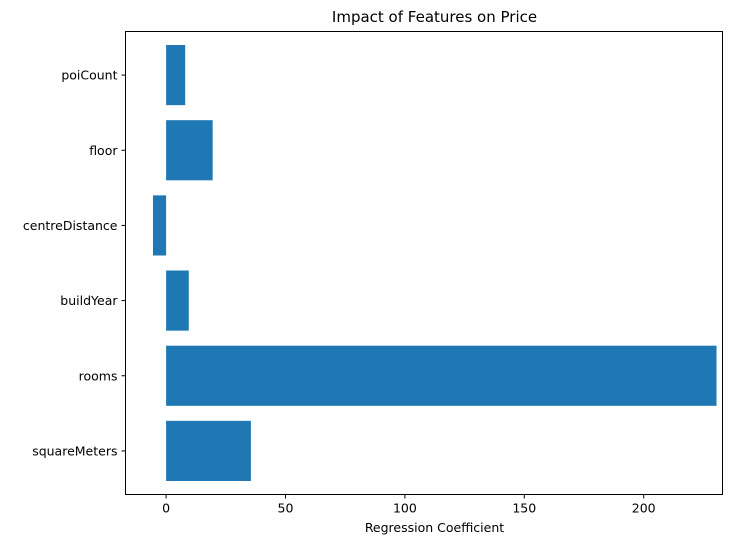 This screenshot has height=545, width=754. What do you see at coordinates (159, 225) in the screenshot?
I see `bar-centreDistance` at bounding box center [159, 225].